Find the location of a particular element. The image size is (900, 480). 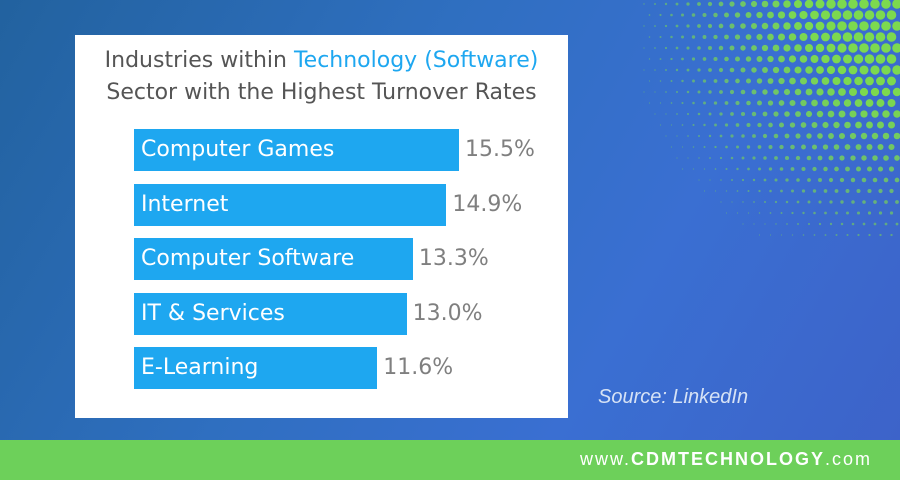

value-label-2: 13.3% is located at coordinates (453, 258).